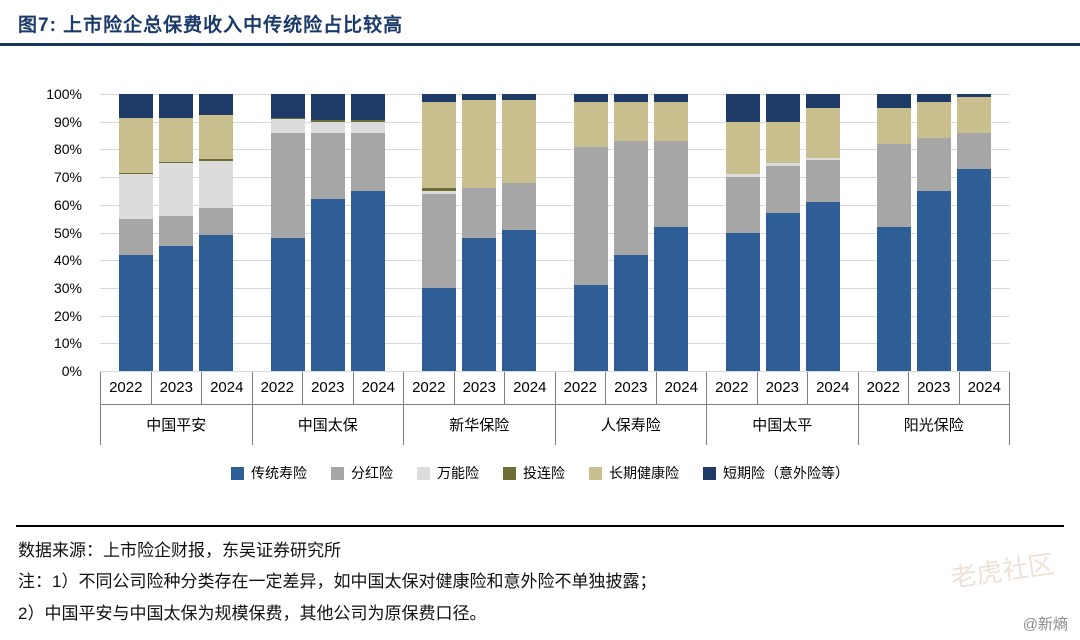 The image size is (1080, 640). I want to click on y-axis-tick-label: 100%, so click(64, 94).